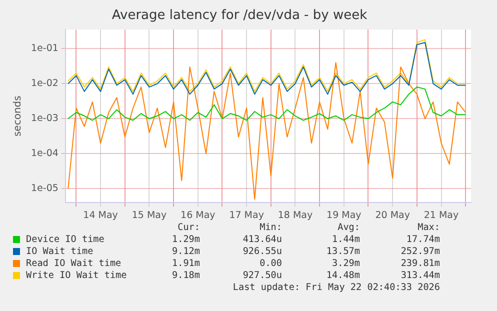  Describe the element at coordinates (60, 252) in the screenshot. I see `legend-label: IO Wait time` at that location.